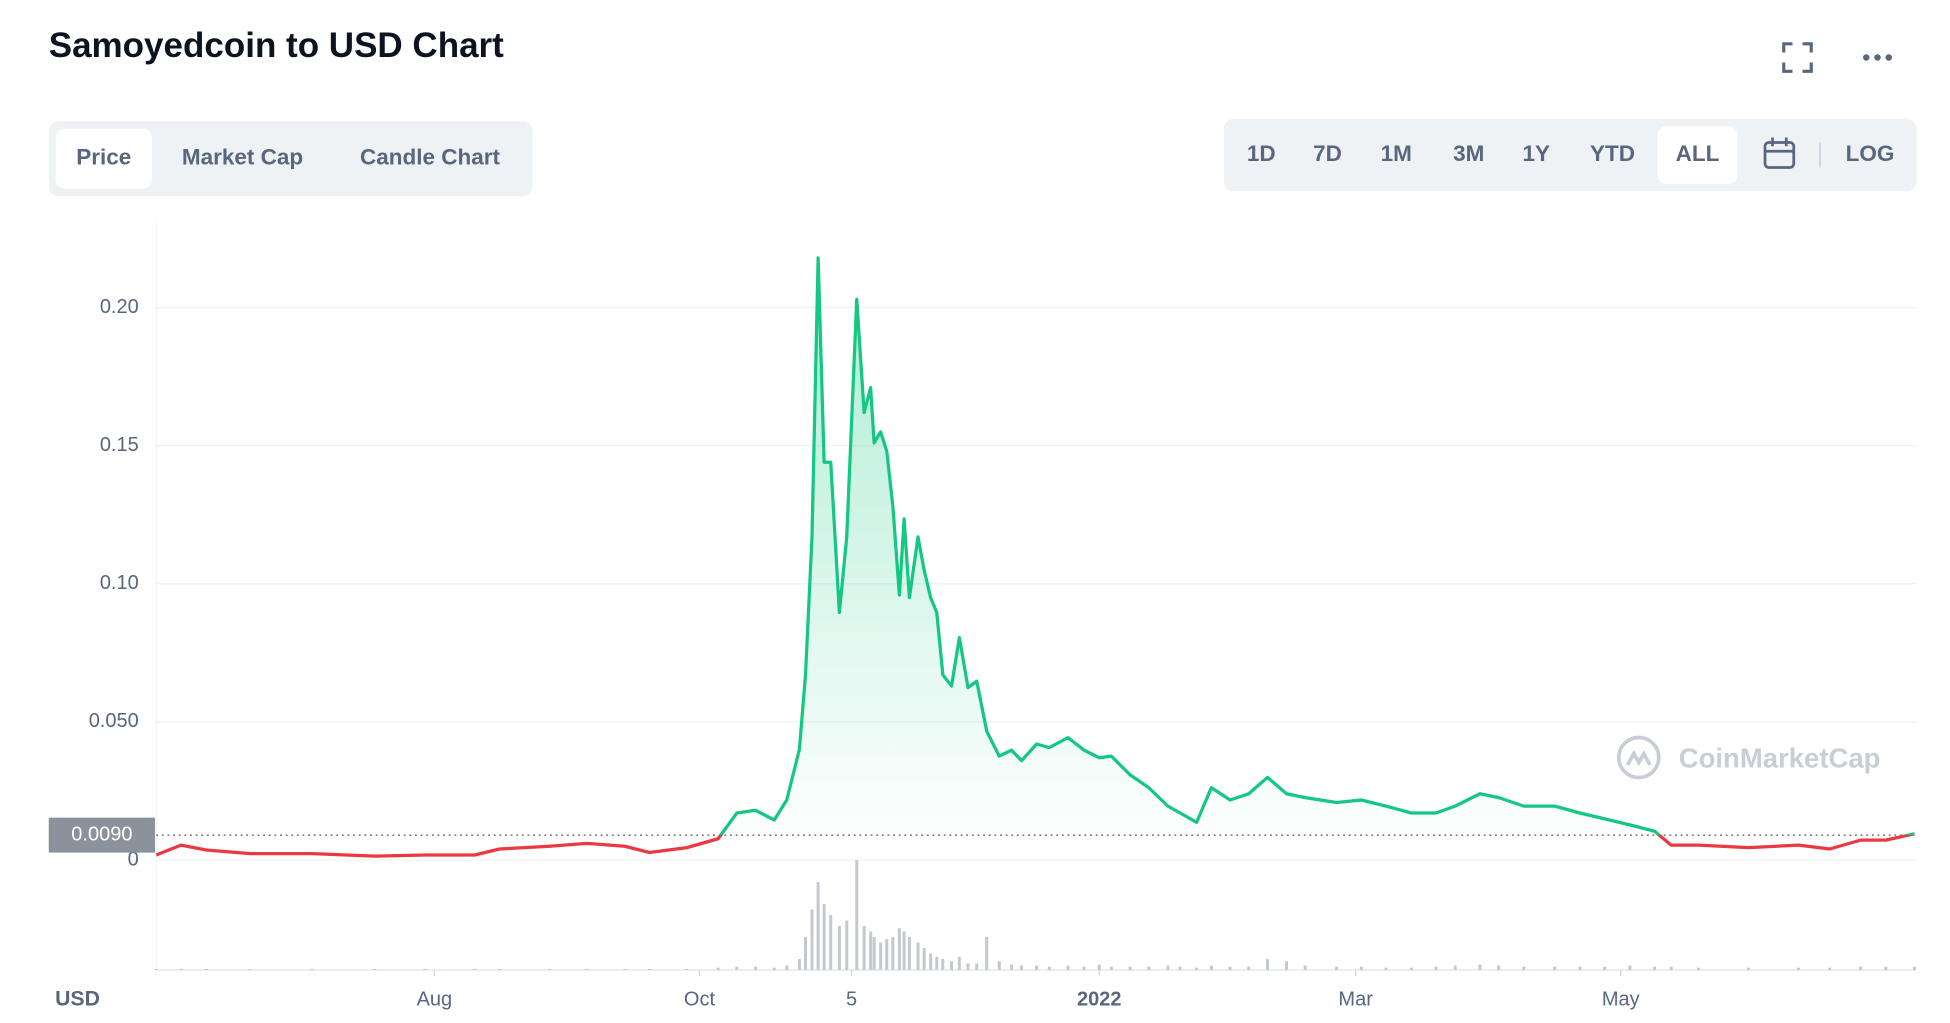  What do you see at coordinates (430, 157) in the screenshot?
I see `tab: Candle Chart` at bounding box center [430, 157].